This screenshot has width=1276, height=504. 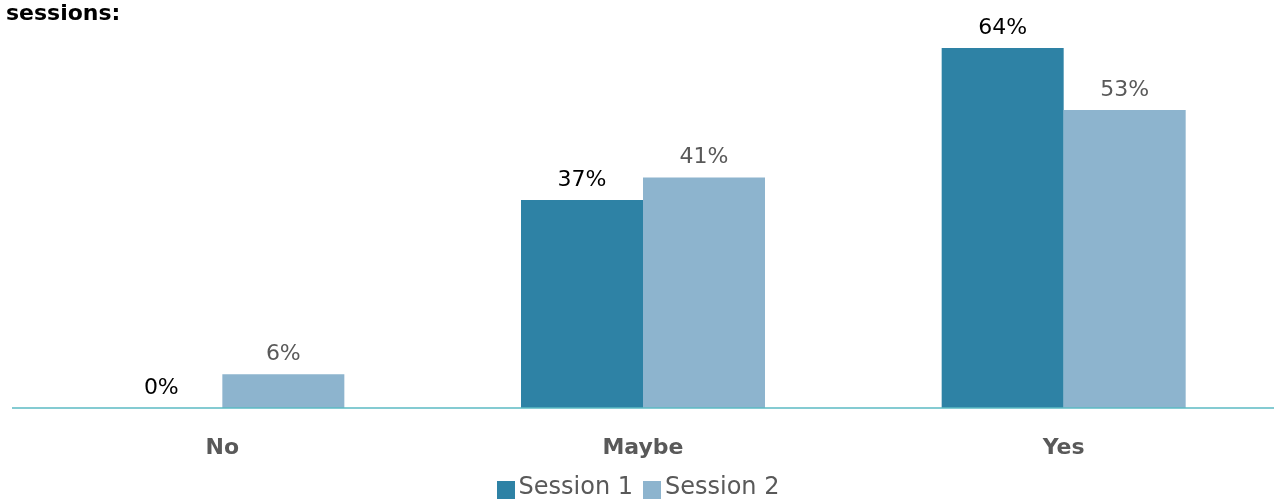 What do you see at coordinates (582, 178) in the screenshot?
I see `data-label: 37%` at bounding box center [582, 178].